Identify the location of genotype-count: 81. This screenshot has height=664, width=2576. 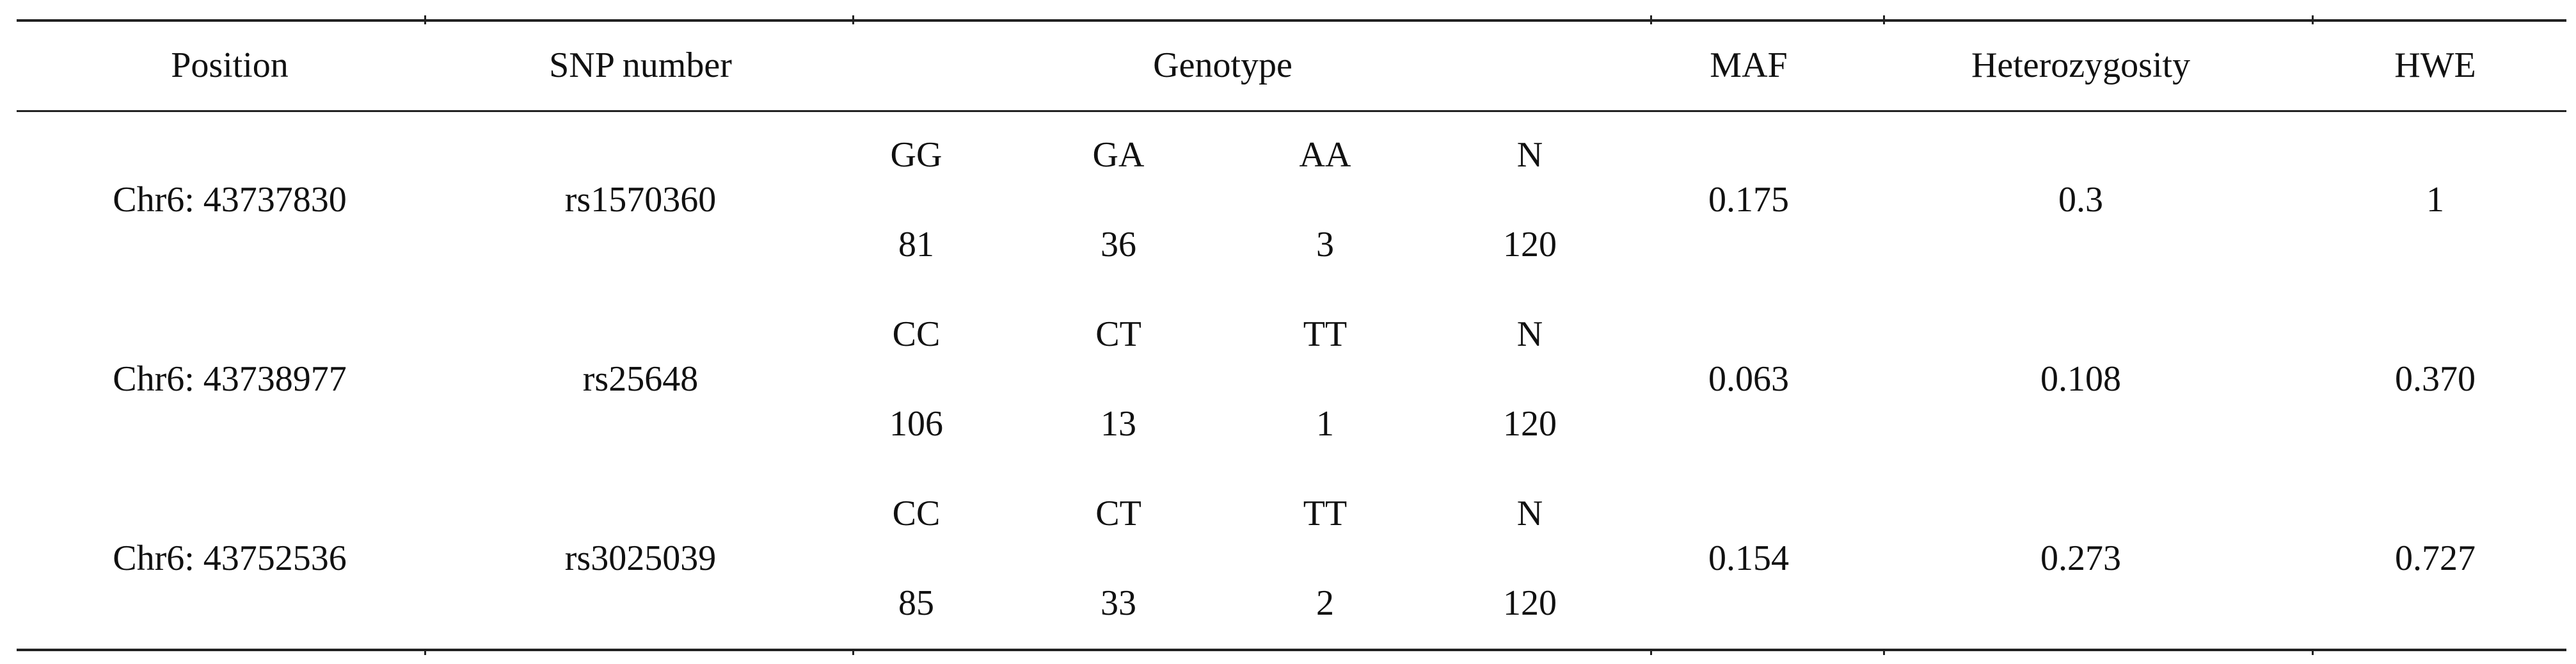
(916, 244).